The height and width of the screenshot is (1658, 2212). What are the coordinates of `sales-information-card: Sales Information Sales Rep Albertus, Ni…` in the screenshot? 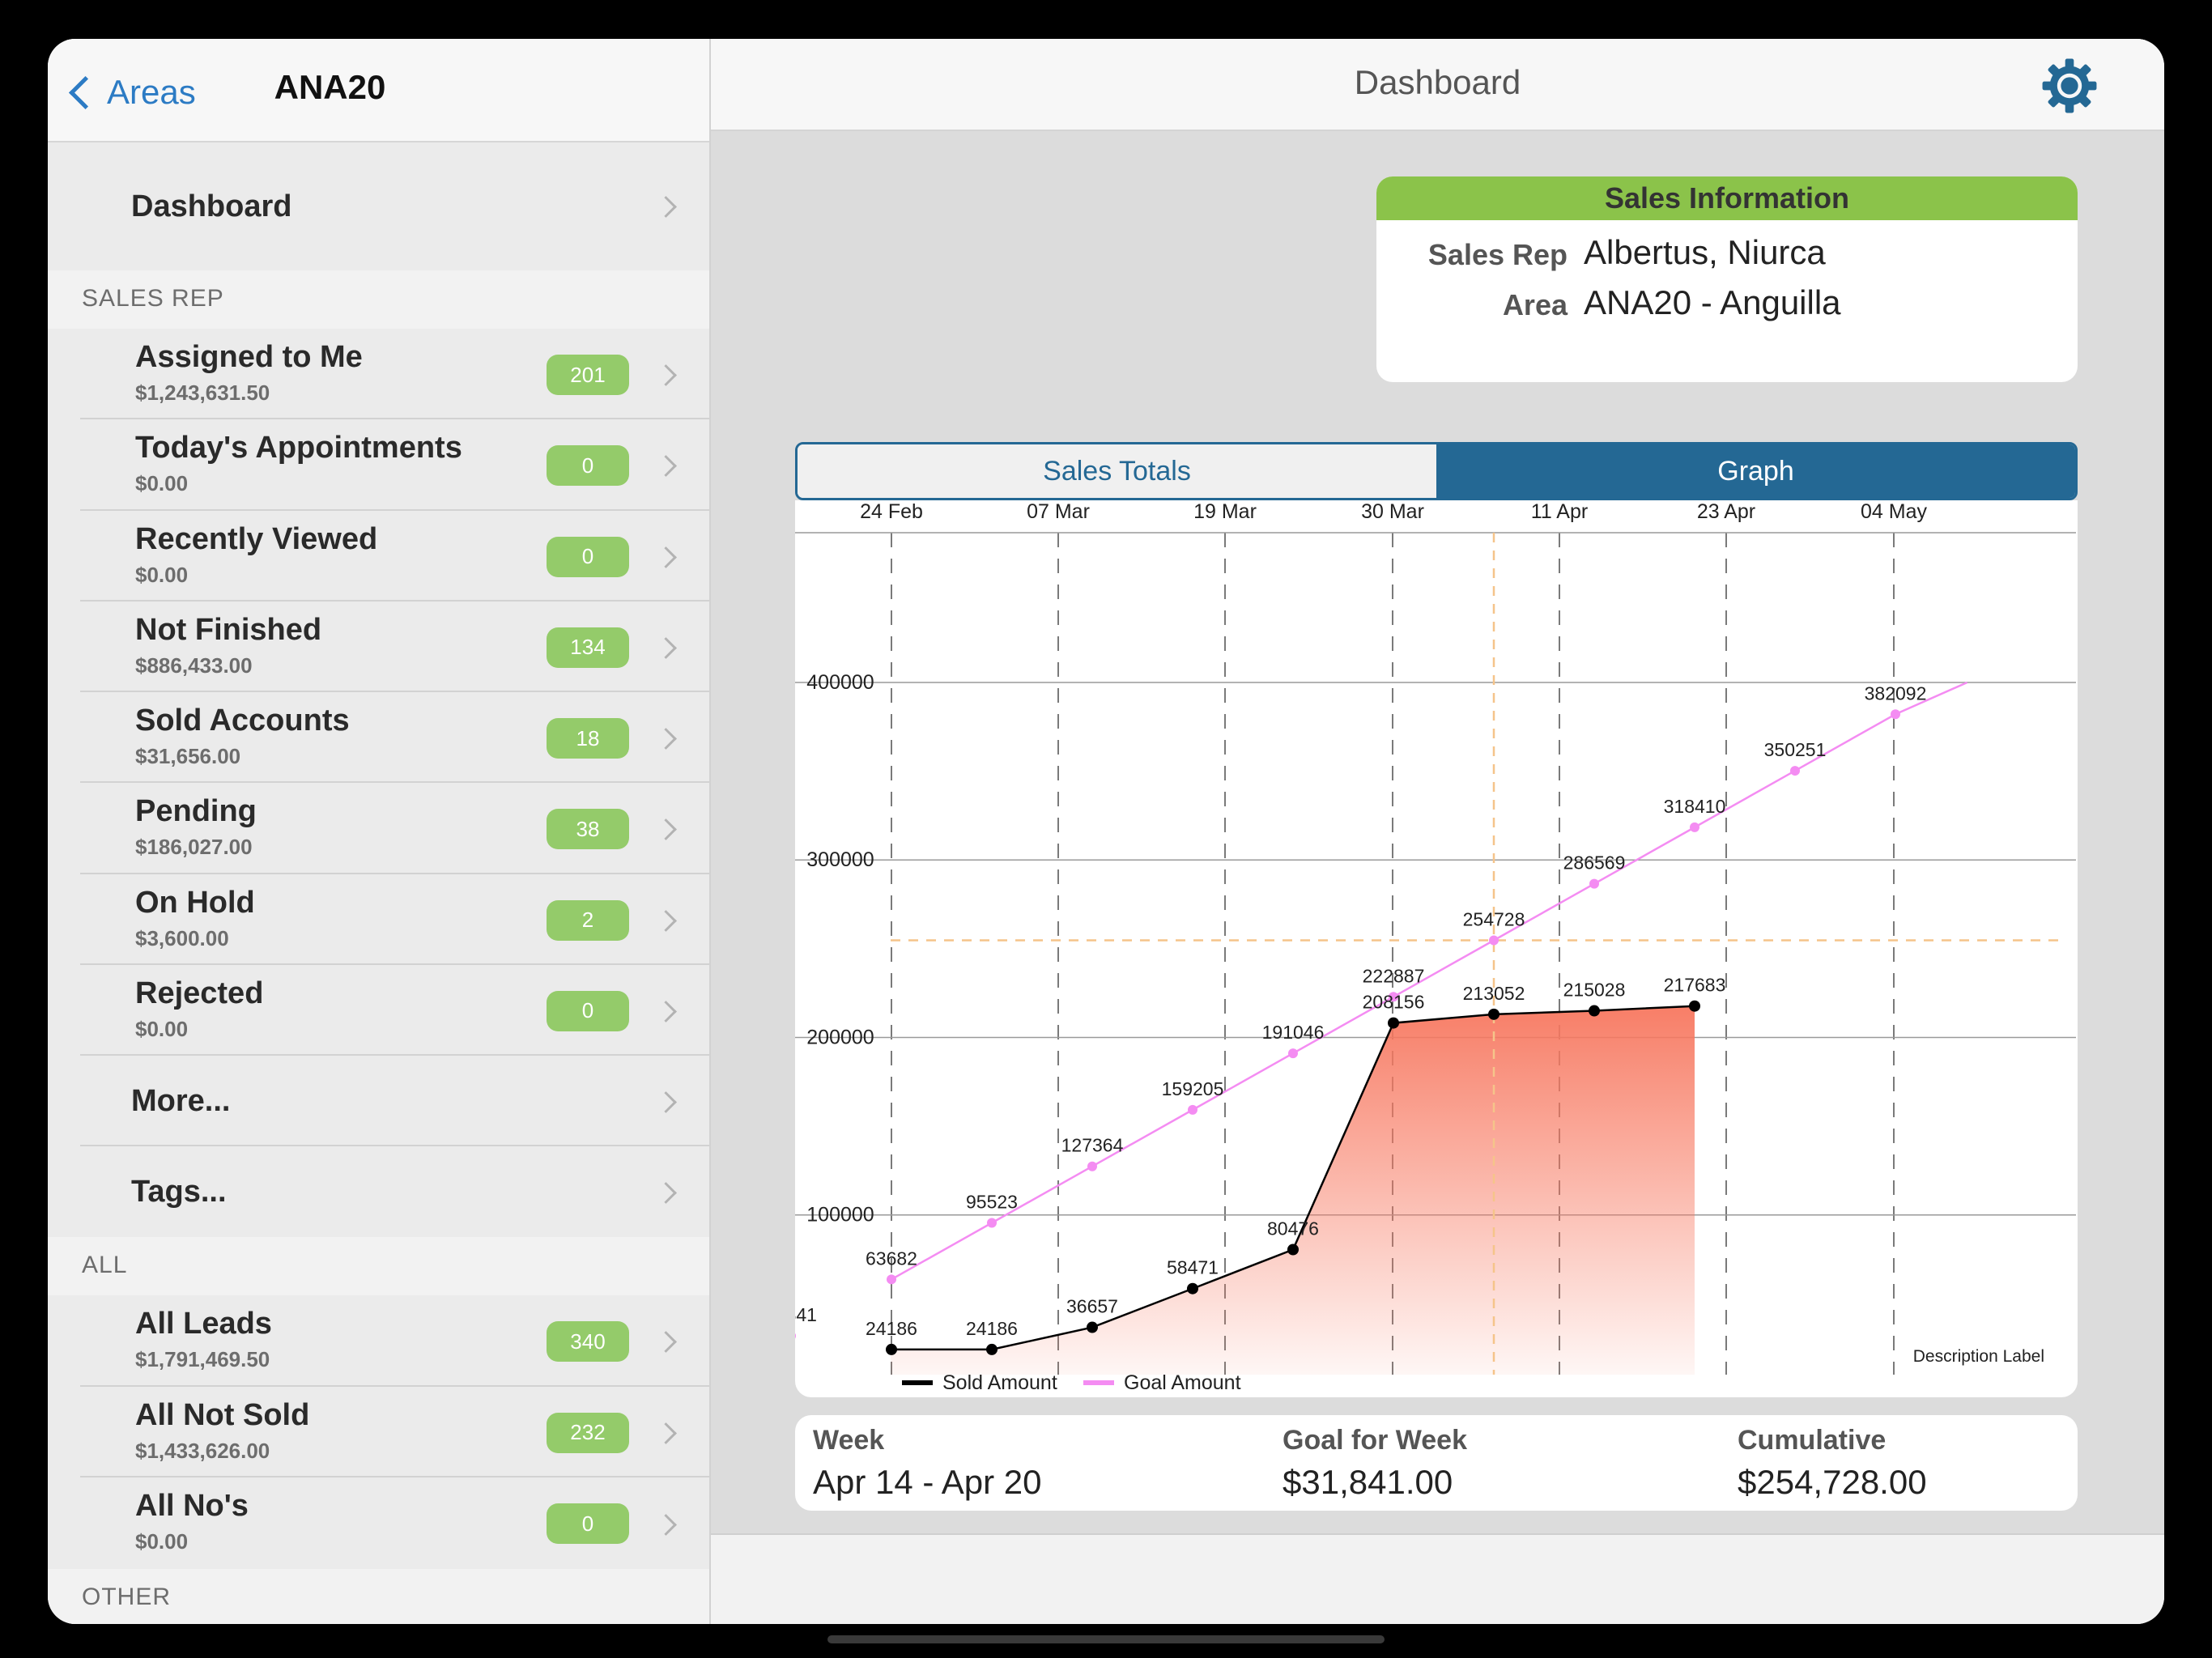 It's located at (1727, 279).